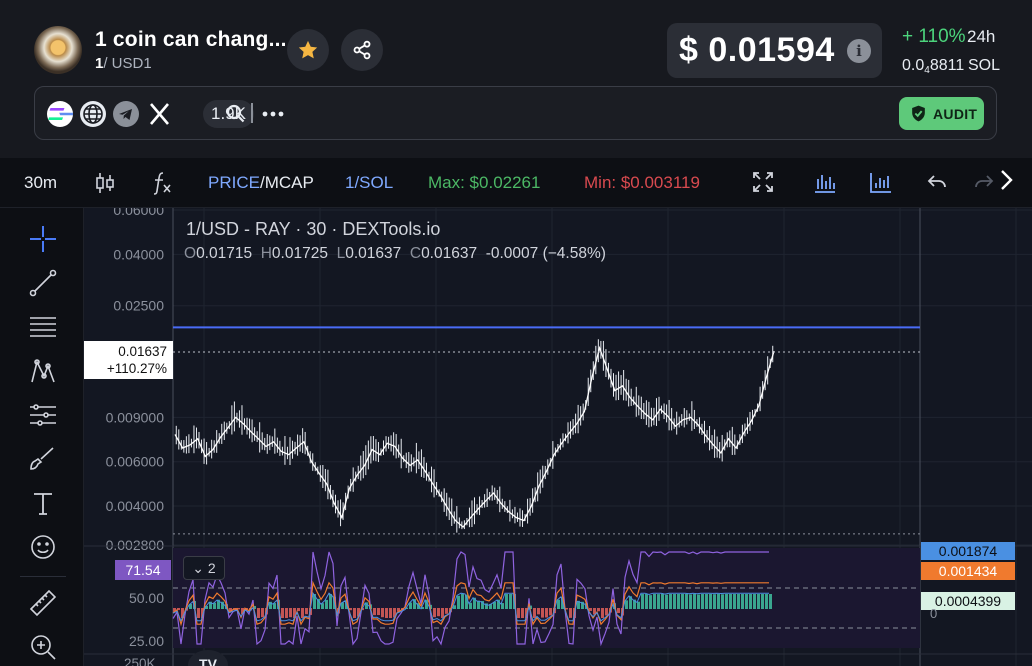 The width and height of the screenshot is (1032, 666). Describe the element at coordinates (299, 253) in the screenshot. I see `high-value: 0.01725` at that location.